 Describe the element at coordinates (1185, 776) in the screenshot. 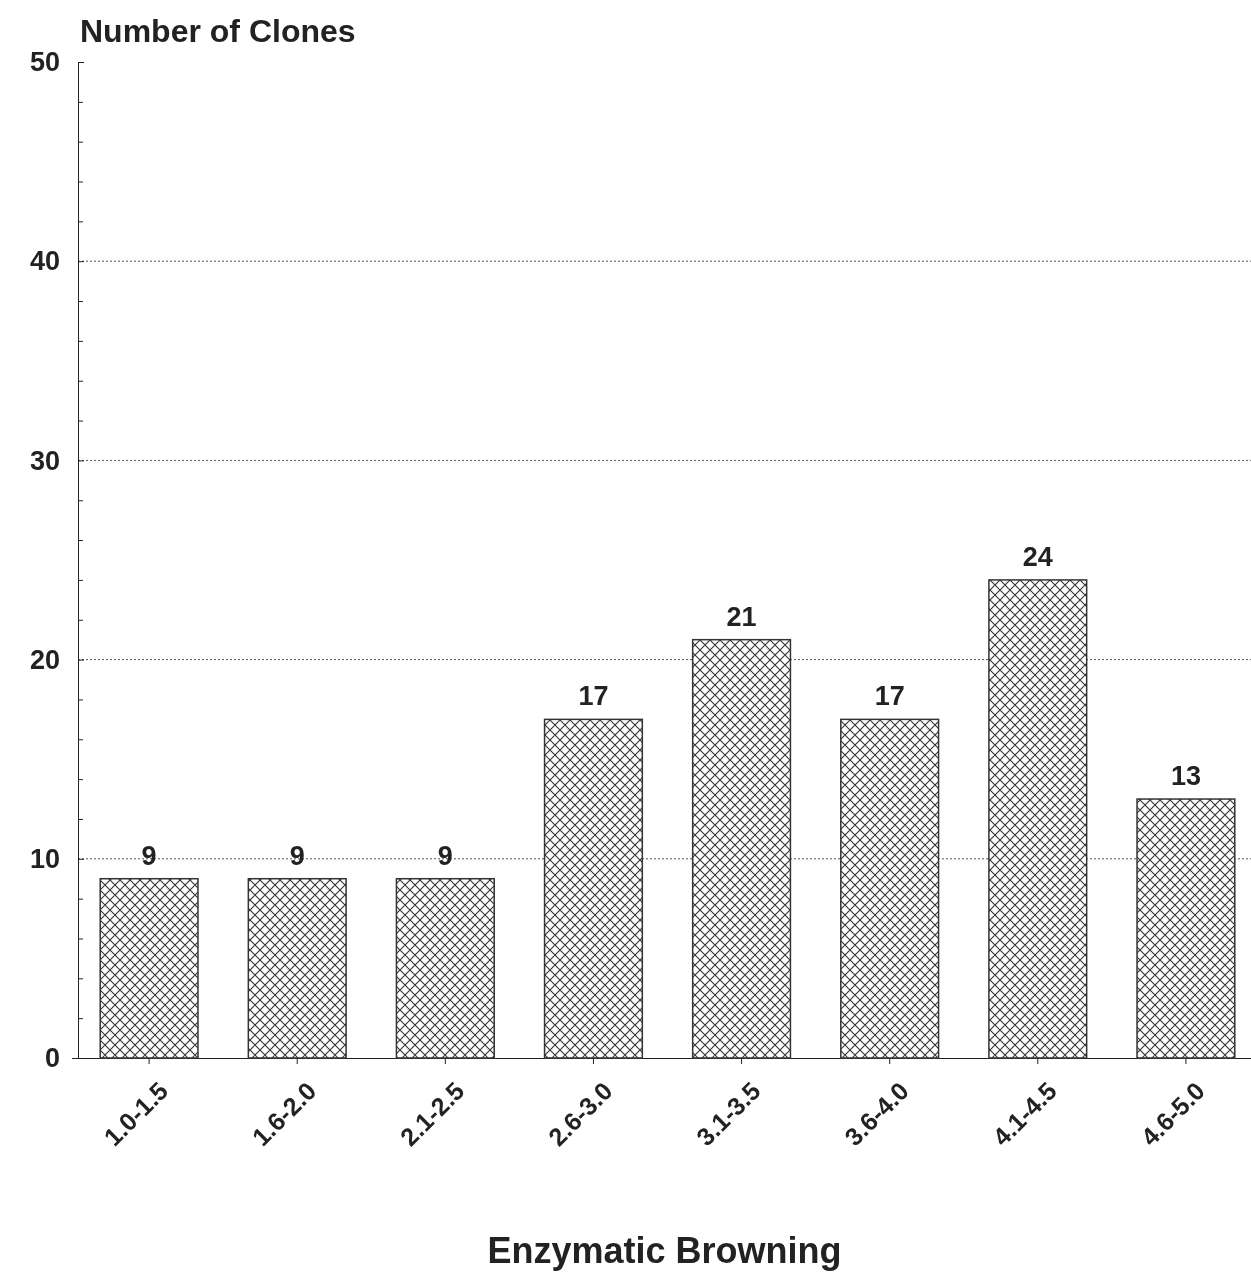

I see `data-label: 13` at that location.